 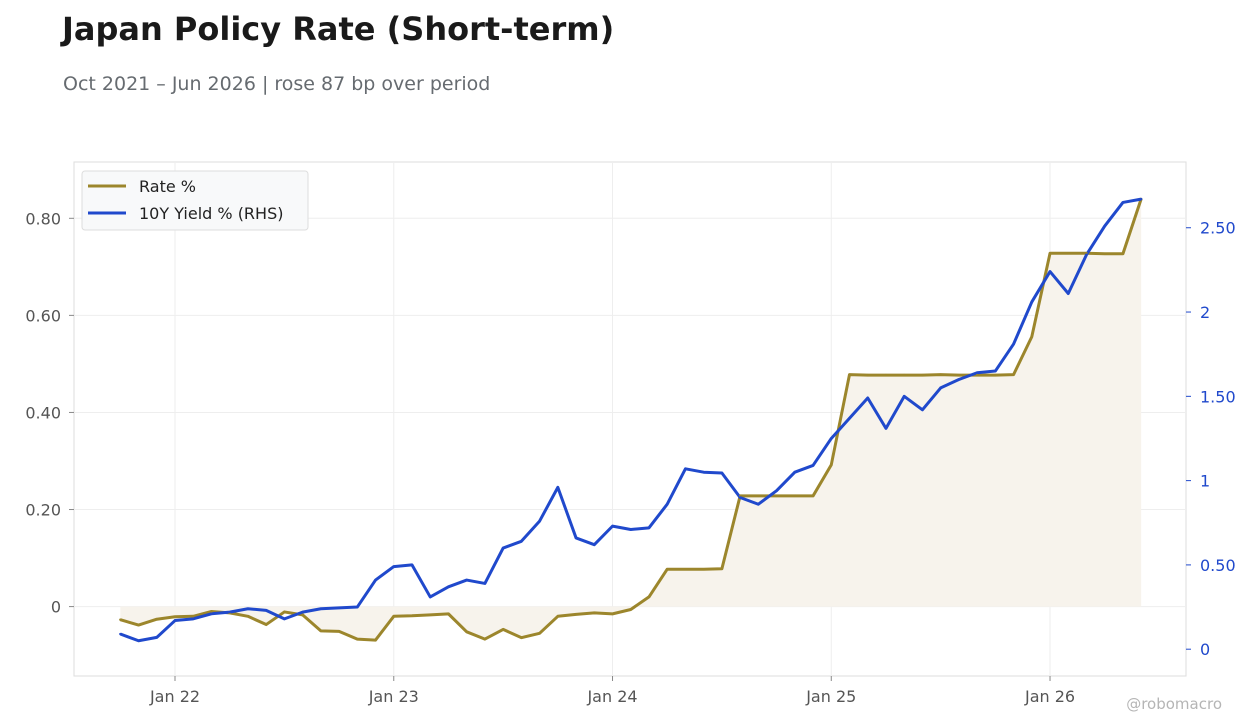 What do you see at coordinates (1049, 696) in the screenshot?
I see `x-tick-label: Jan 26` at bounding box center [1049, 696].